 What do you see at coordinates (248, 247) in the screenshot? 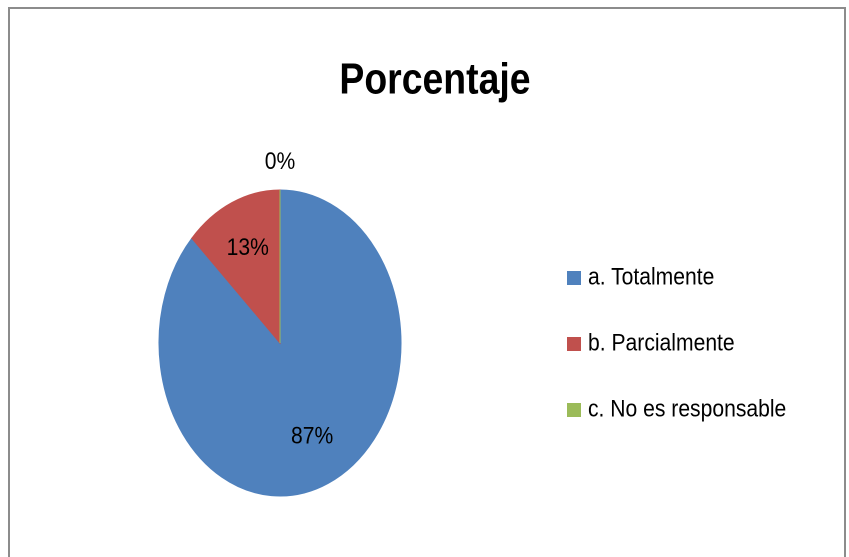
I see `data-label: 13%` at bounding box center [248, 247].